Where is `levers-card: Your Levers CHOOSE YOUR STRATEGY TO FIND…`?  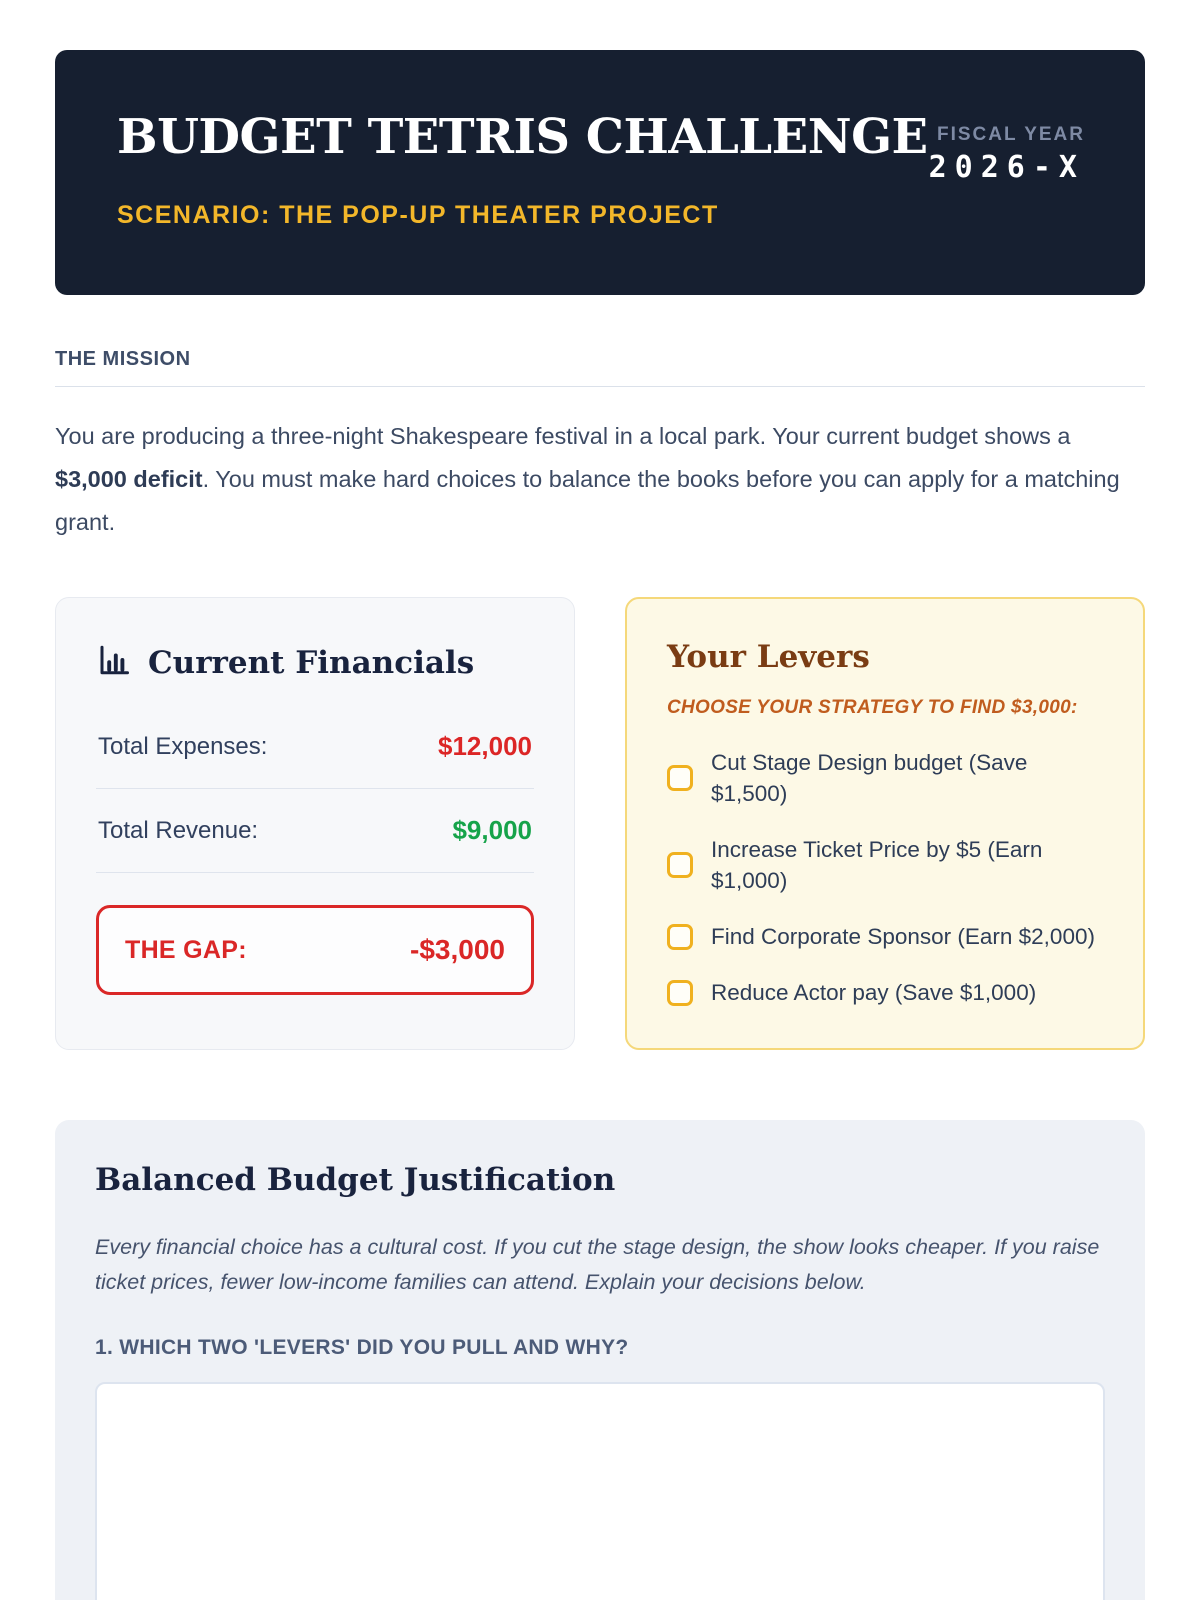
levers-card: Your Levers CHOOSE YOUR STRATEGY TO FIND… is located at coordinates (885, 824).